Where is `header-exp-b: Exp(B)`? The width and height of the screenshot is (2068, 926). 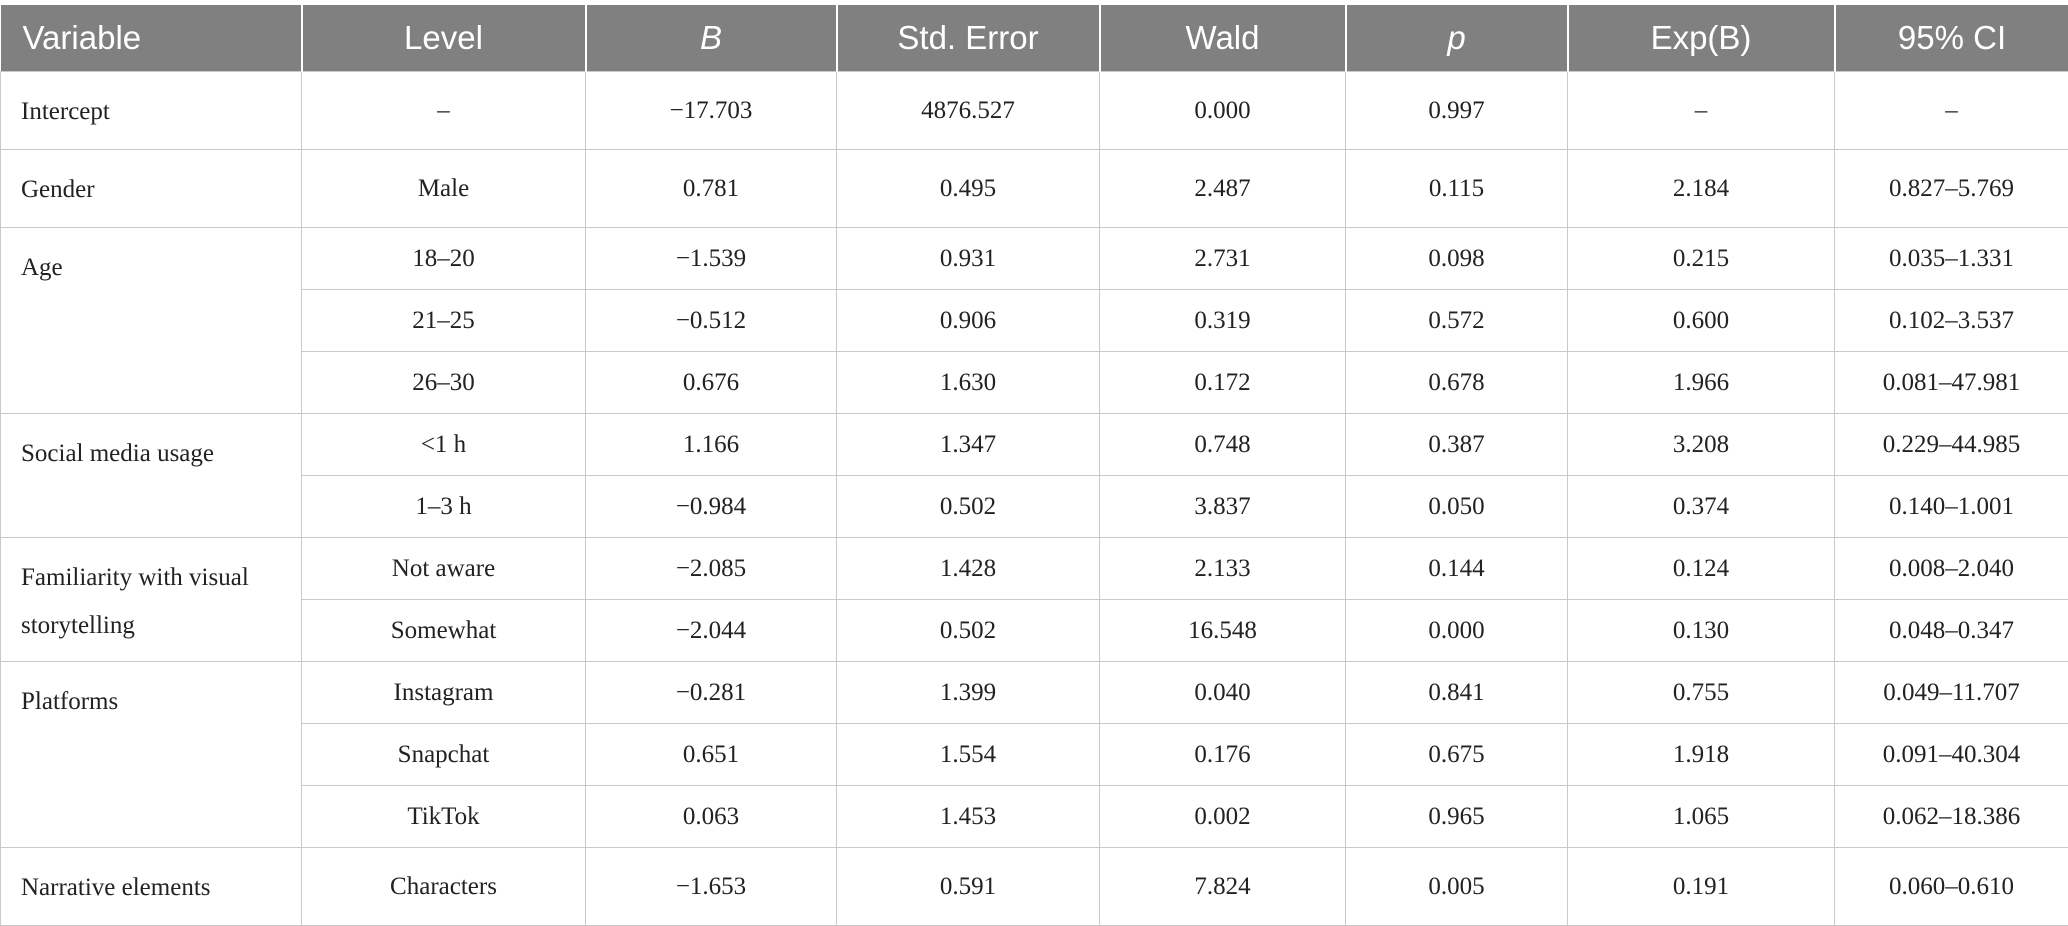 header-exp-b: Exp(B) is located at coordinates (1701, 38).